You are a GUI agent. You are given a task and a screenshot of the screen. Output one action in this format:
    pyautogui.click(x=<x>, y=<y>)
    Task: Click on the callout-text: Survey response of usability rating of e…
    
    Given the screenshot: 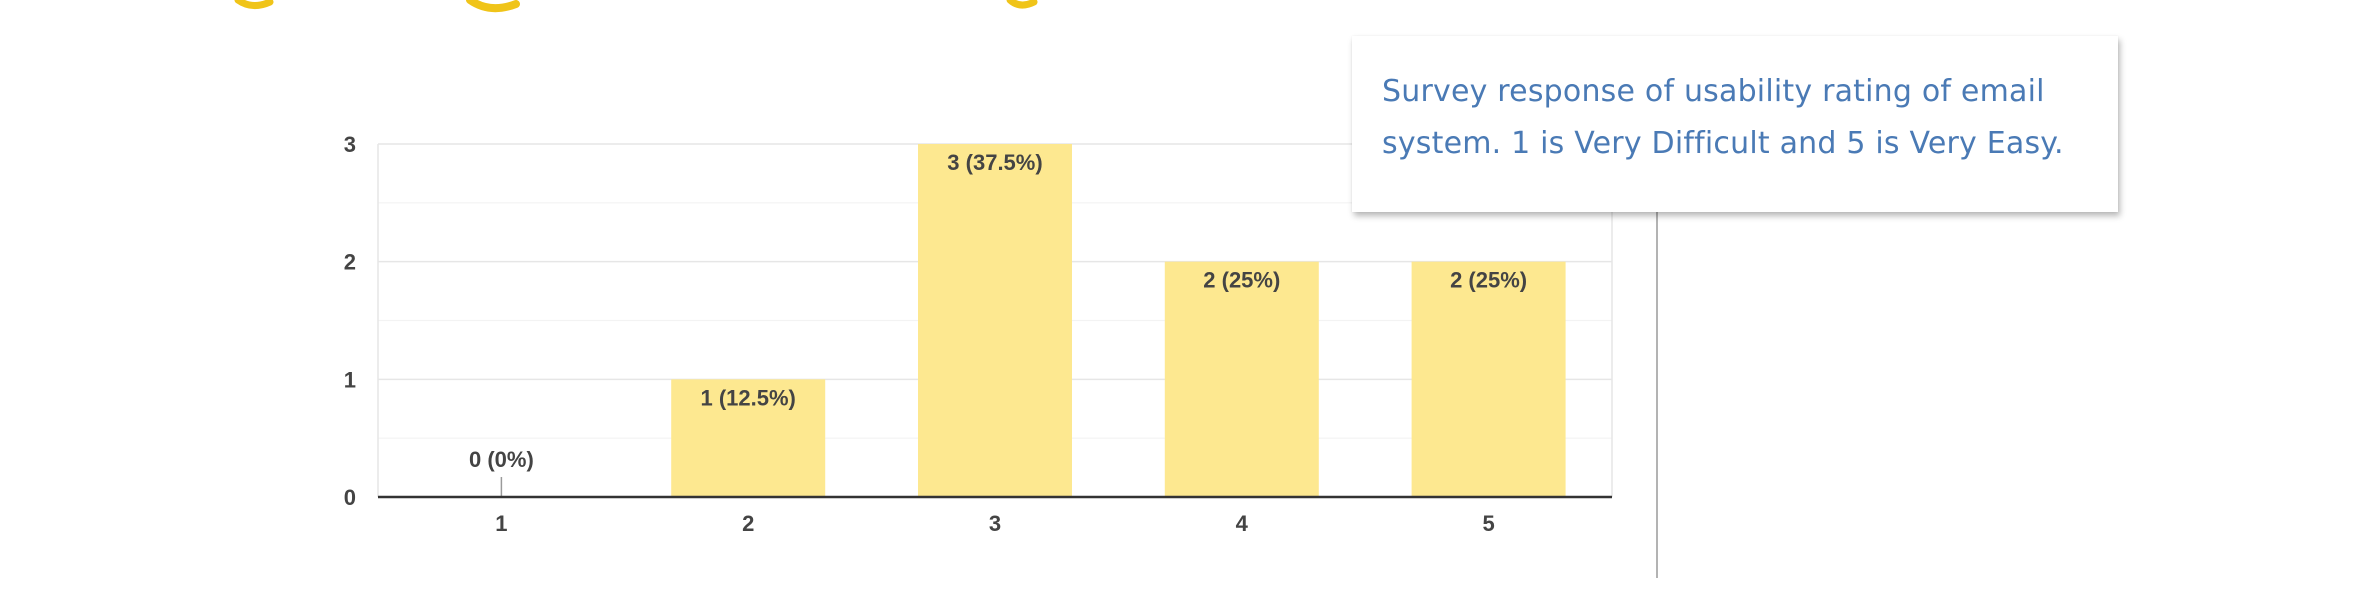 What is the action you would take?
    pyautogui.click(x=1723, y=117)
    